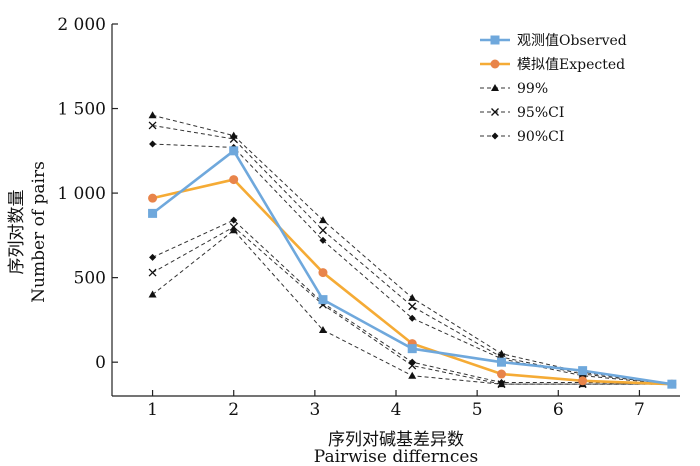 This screenshot has height=466, width=700. Describe the element at coordinates (514, 89) in the screenshot. I see `legend-item: 99%` at that location.